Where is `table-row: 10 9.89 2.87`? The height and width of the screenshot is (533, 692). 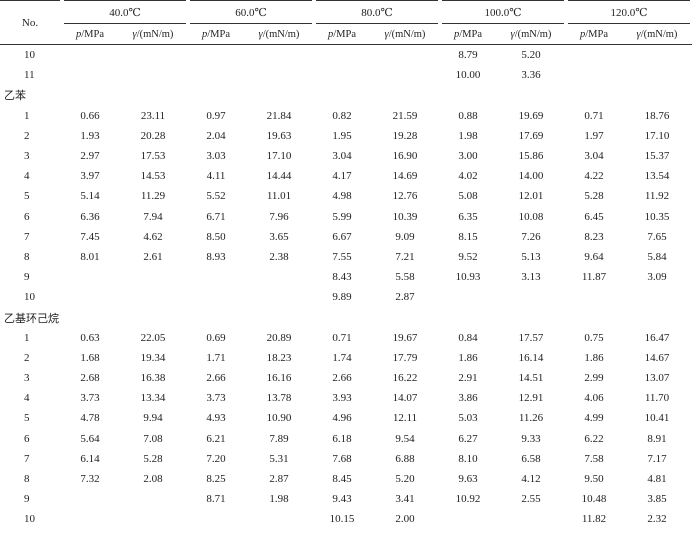 table-row: 10 9.89 2.87 is located at coordinates (346, 297).